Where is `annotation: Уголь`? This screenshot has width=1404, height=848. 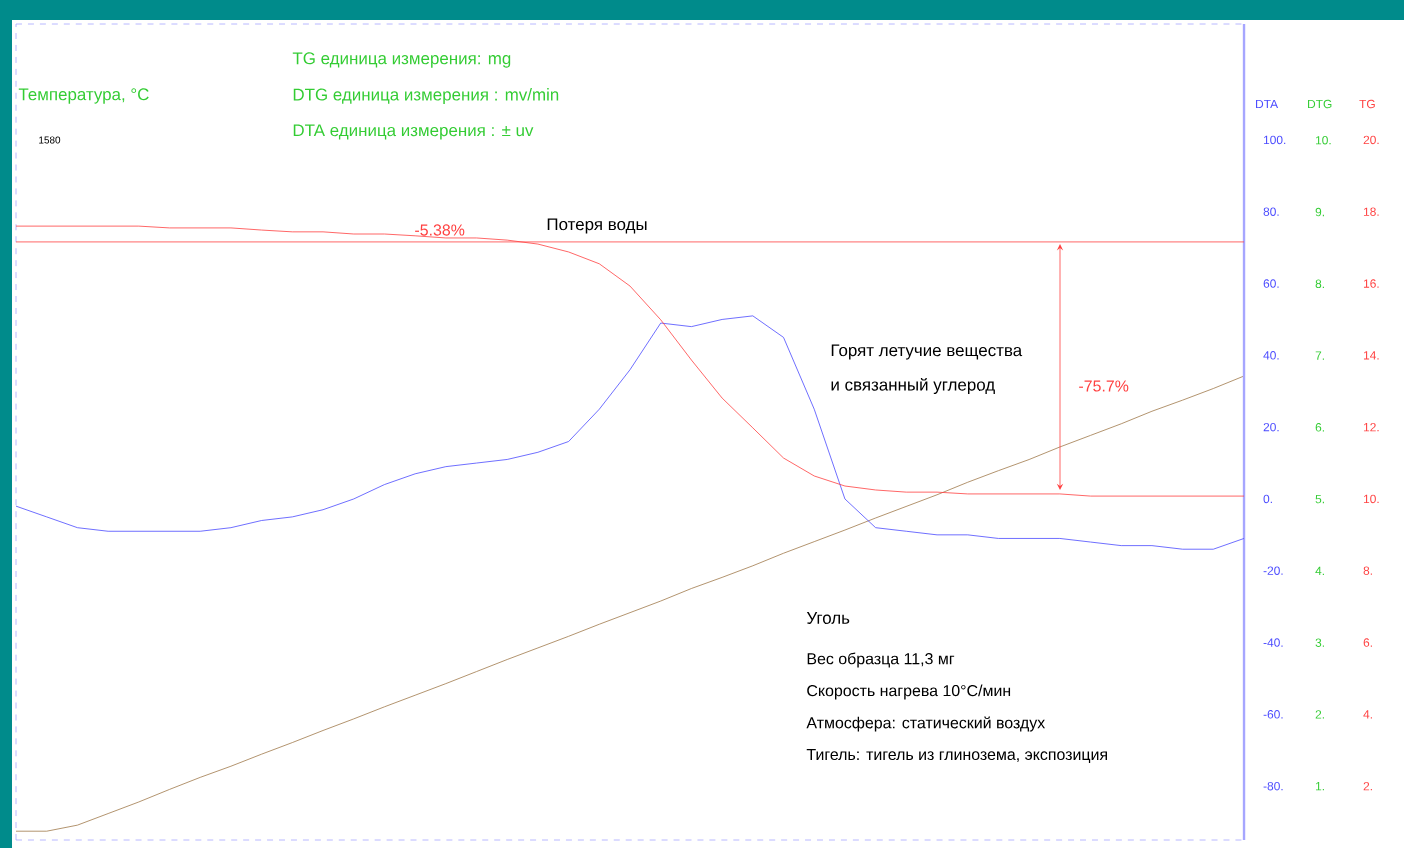
annotation: Уголь is located at coordinates (828, 618).